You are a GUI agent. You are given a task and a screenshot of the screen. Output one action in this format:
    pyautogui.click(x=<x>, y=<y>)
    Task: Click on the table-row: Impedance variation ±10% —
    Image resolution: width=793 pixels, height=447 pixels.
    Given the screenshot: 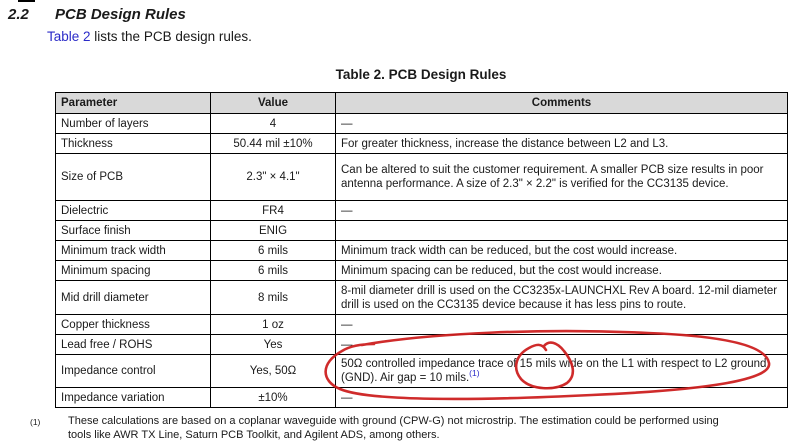 What is the action you would take?
    pyautogui.click(x=421, y=397)
    